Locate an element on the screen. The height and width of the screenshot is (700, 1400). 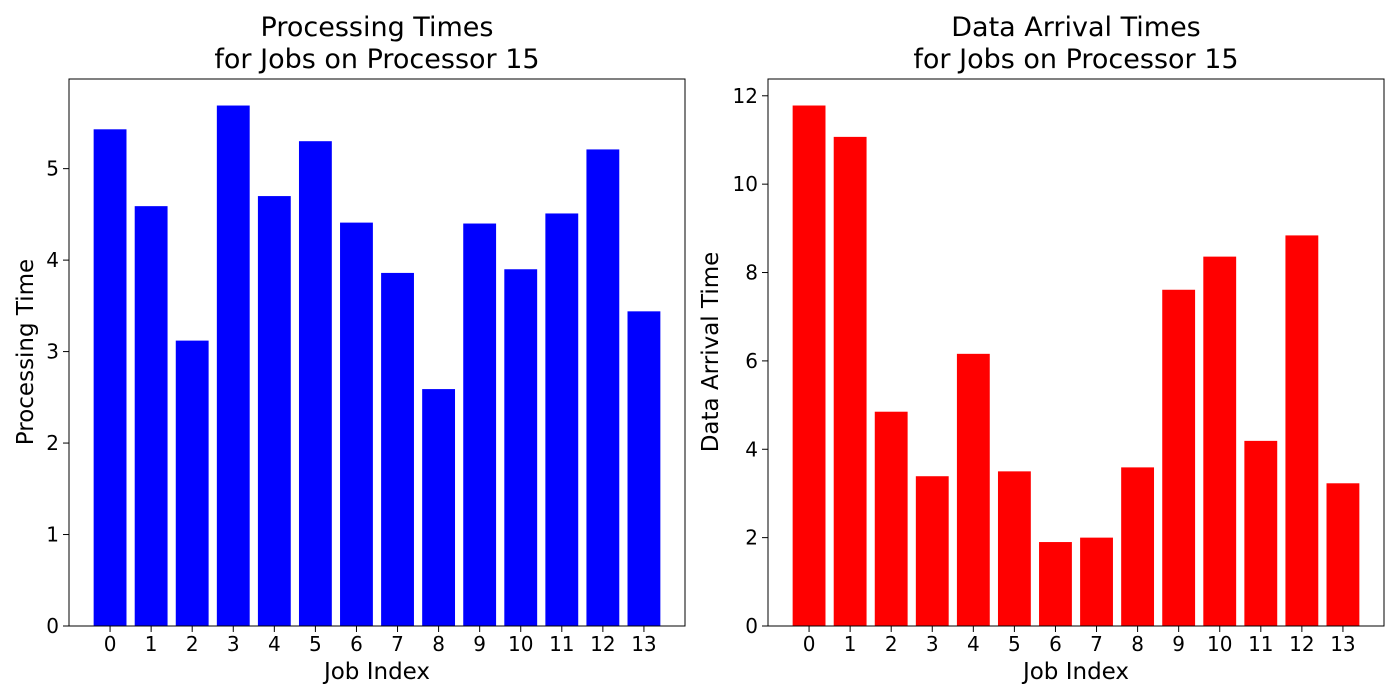
y-axis-label: Processing Time is located at coordinates (26, 352).